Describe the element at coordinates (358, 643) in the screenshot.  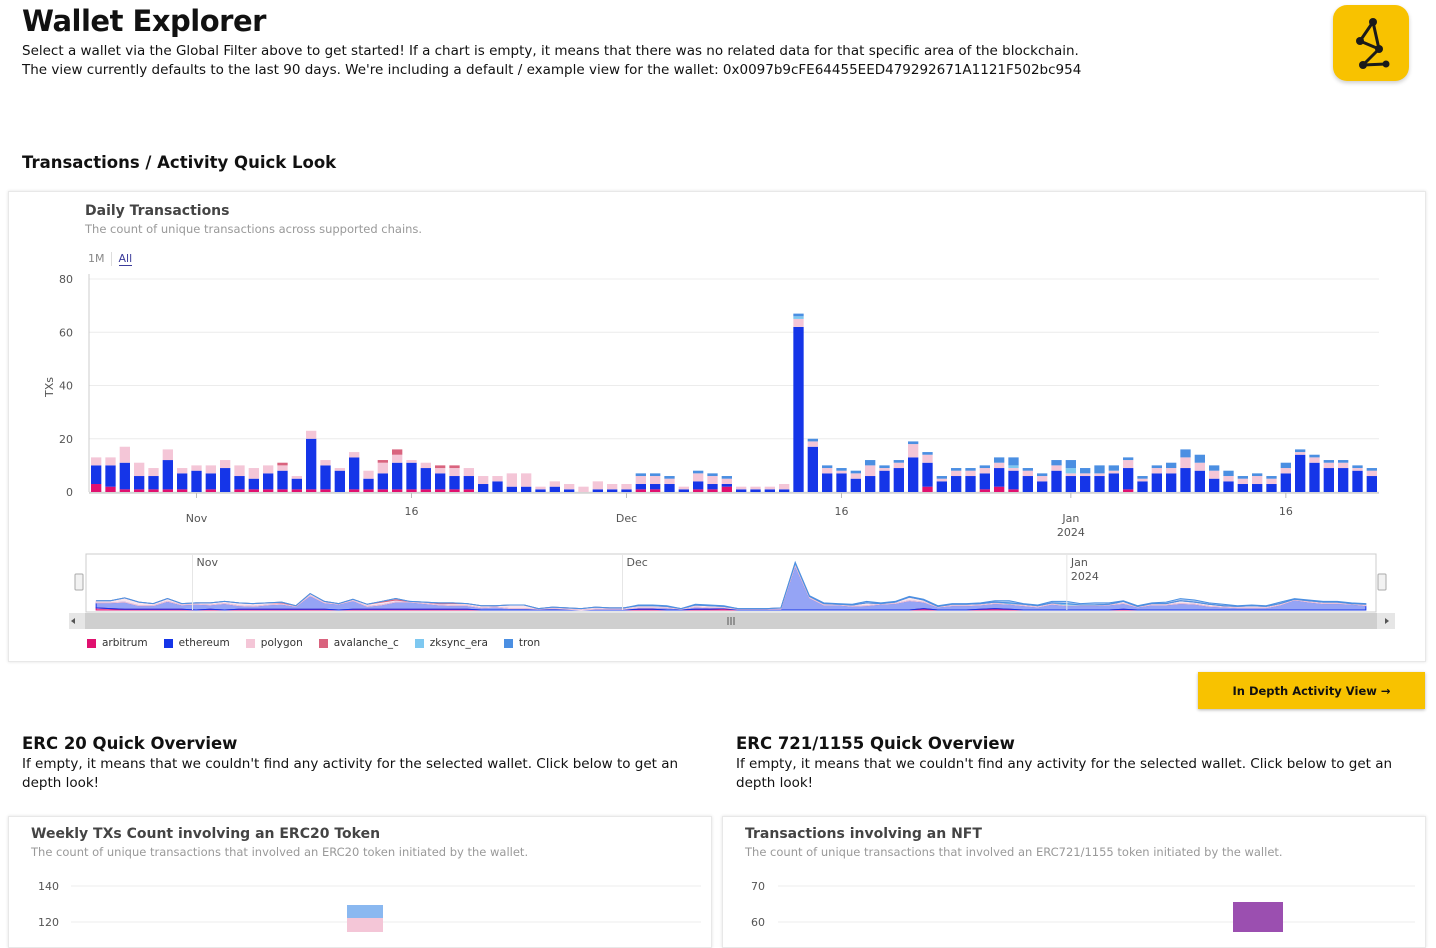
I see `legend-item-avalanche_c: avalanche_c` at that location.